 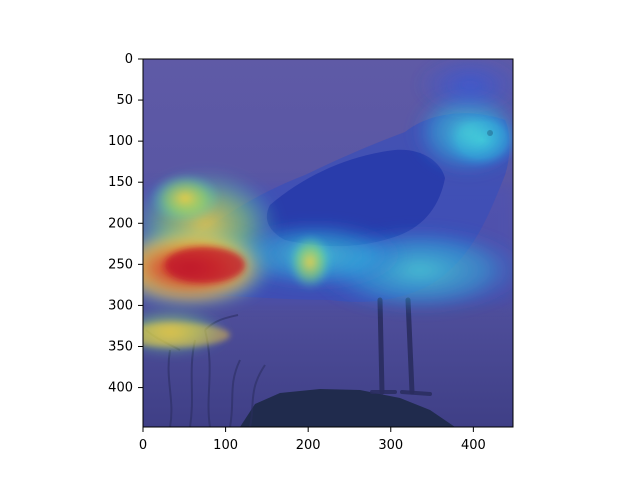 I want to click on y-tick-label: 0, so click(x=129, y=59).